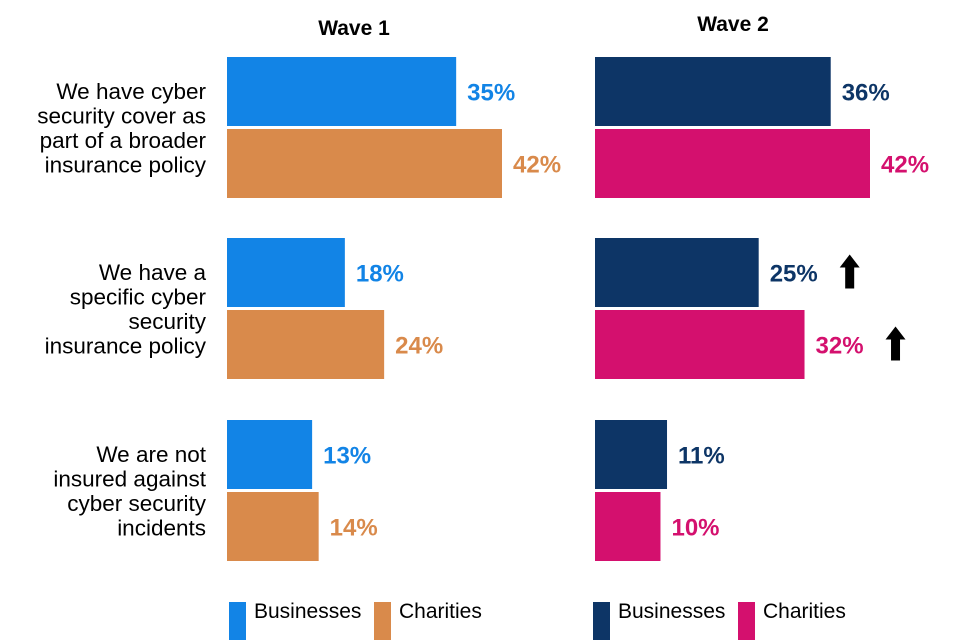 The width and height of the screenshot is (960, 640). What do you see at coordinates (126, 164) in the screenshot?
I see `category-label-1-line-4: insurance policy` at bounding box center [126, 164].